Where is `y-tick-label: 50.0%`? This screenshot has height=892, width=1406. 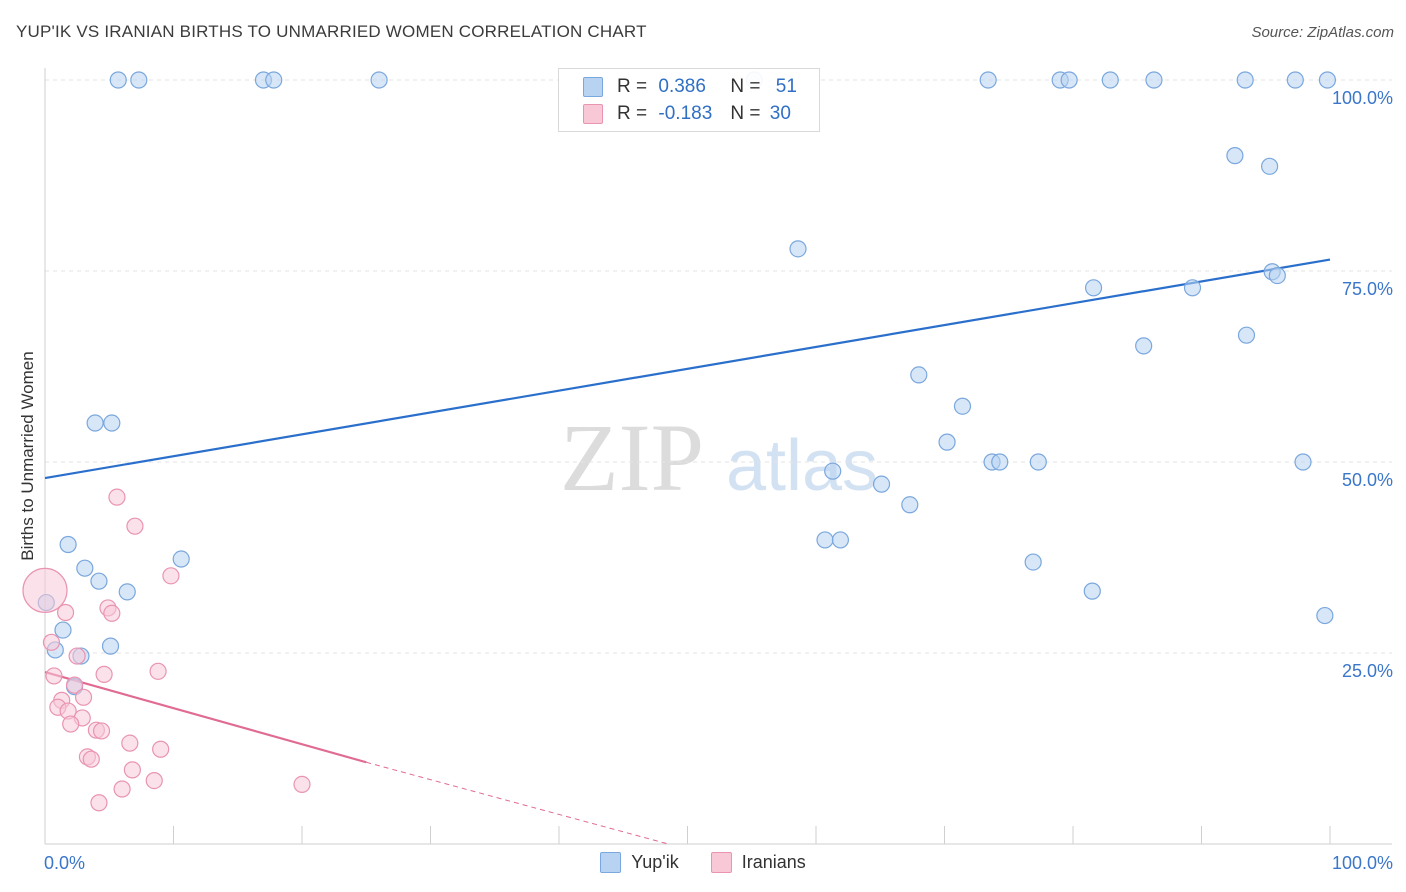
y-tick-label: 50.0% is located at coordinates (1367, 480).